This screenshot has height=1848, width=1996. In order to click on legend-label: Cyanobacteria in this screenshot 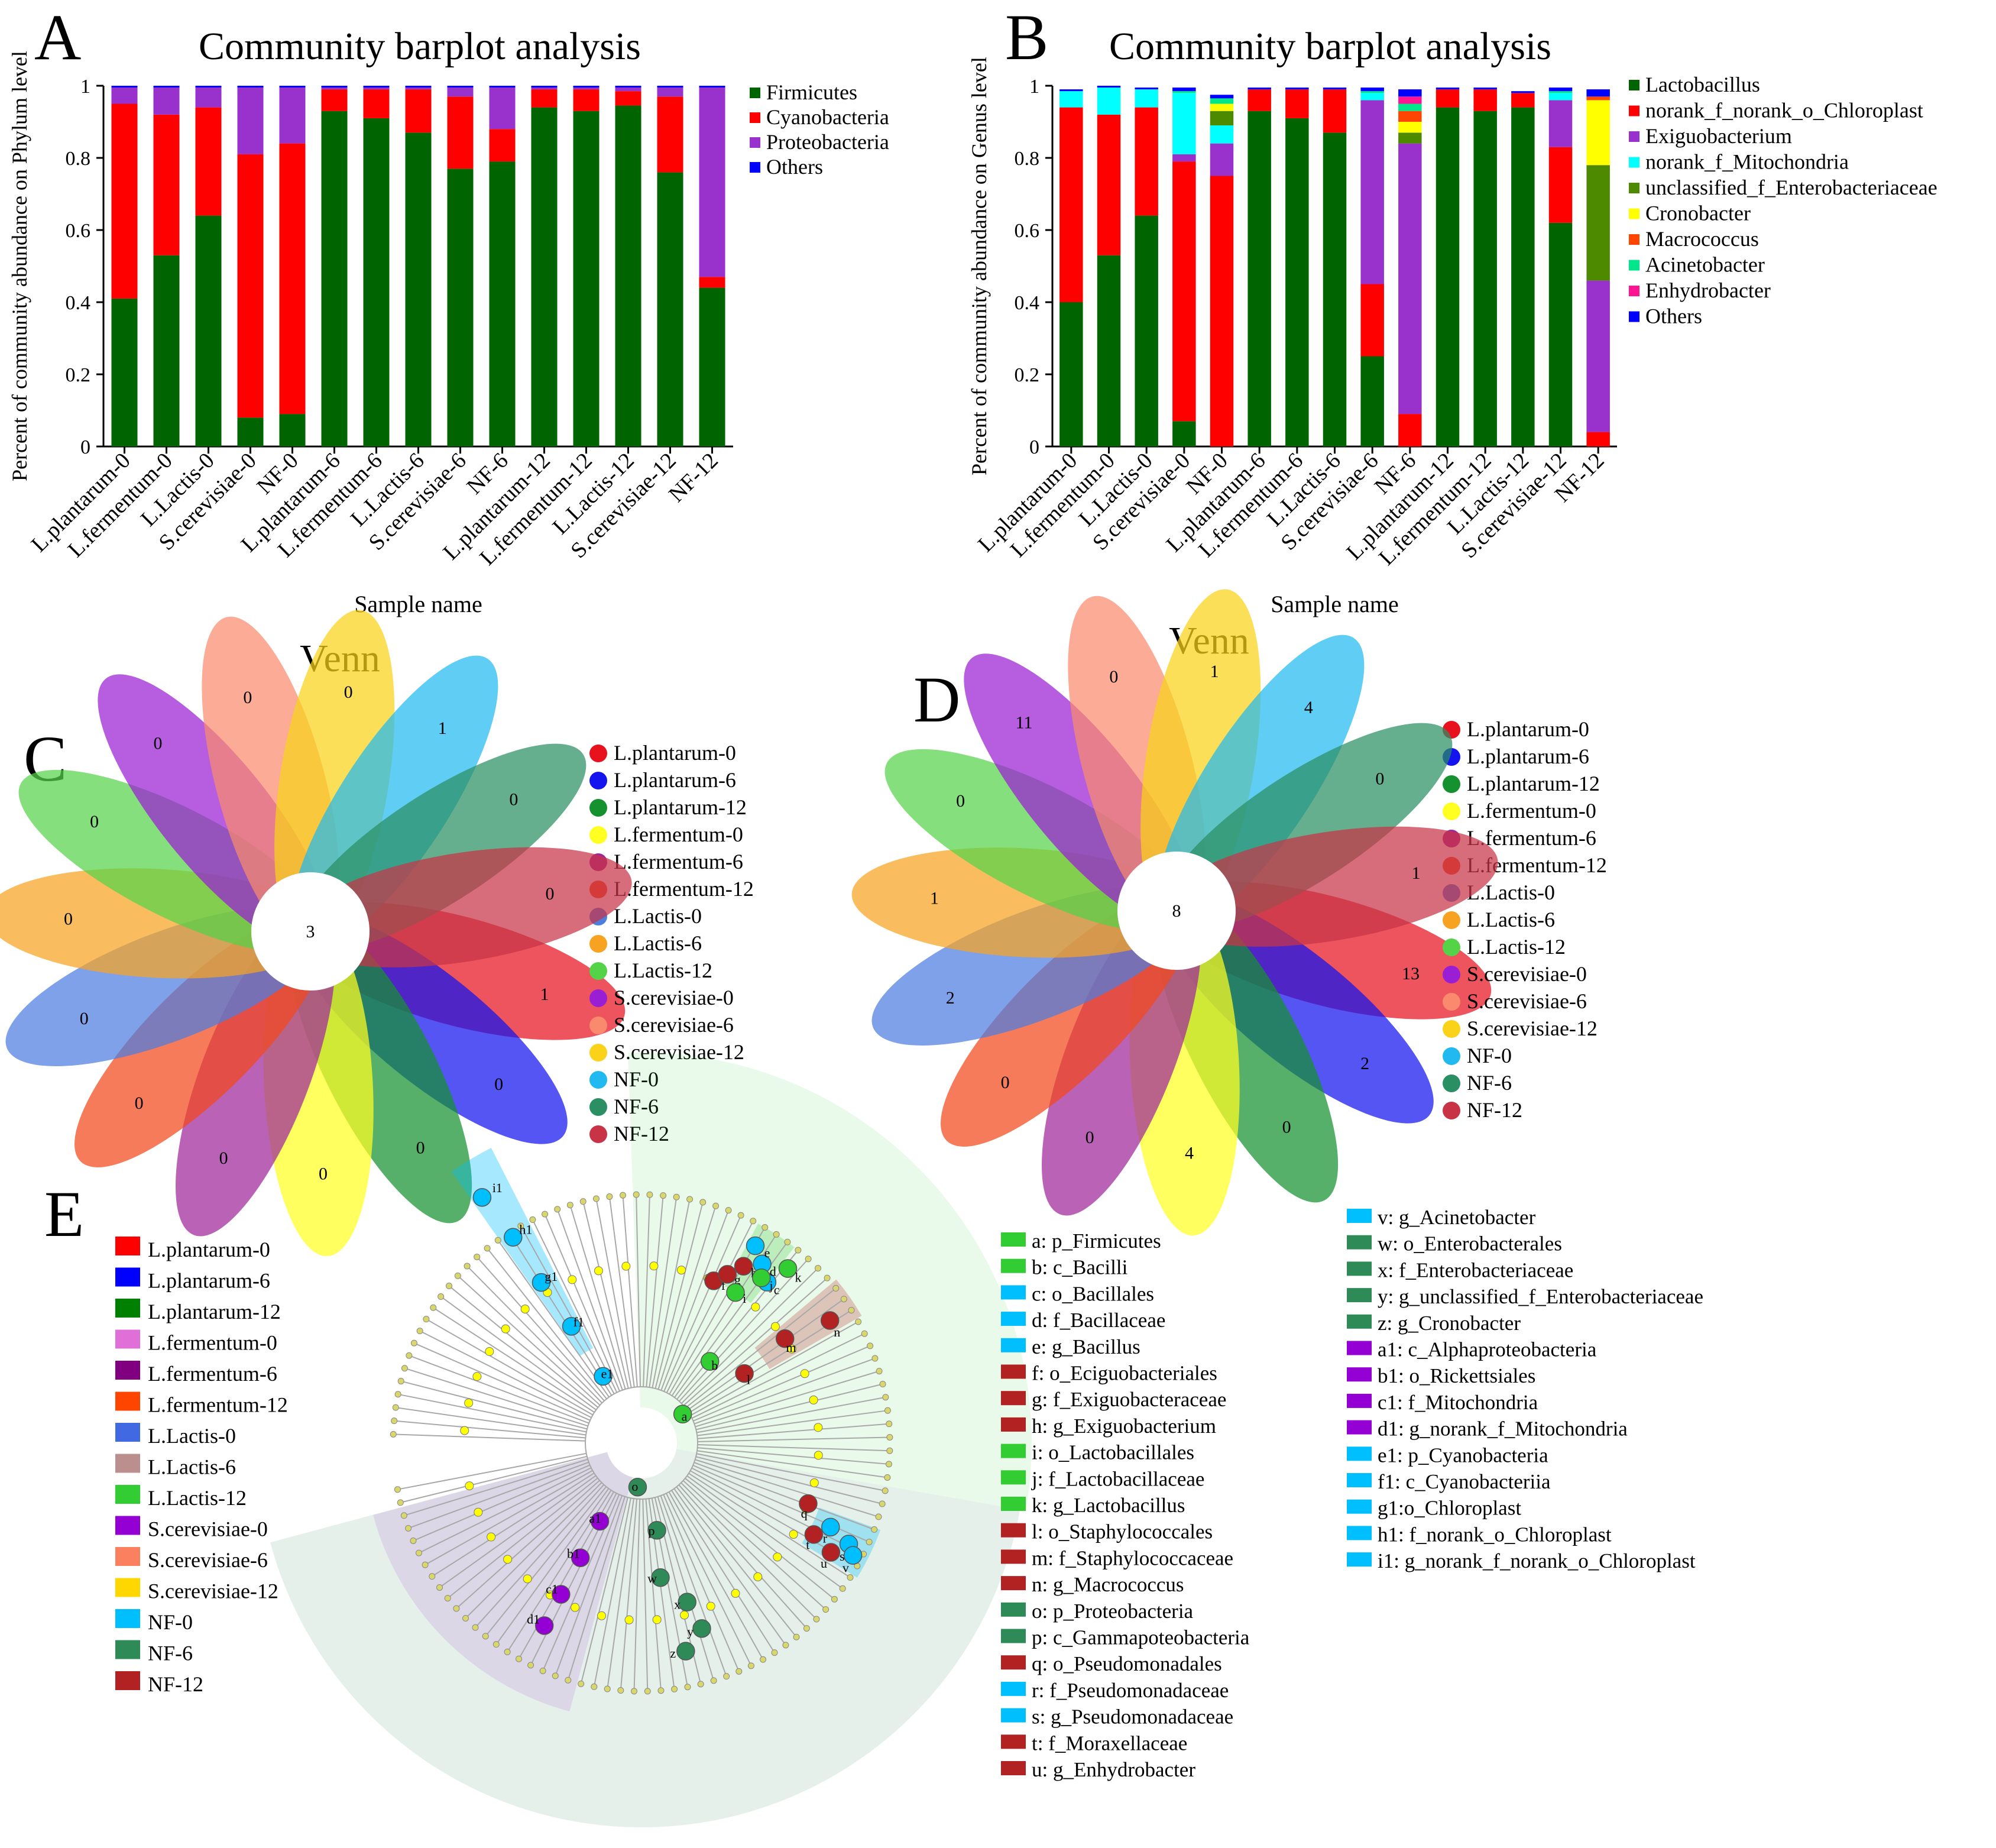, I will do `click(827, 117)`.